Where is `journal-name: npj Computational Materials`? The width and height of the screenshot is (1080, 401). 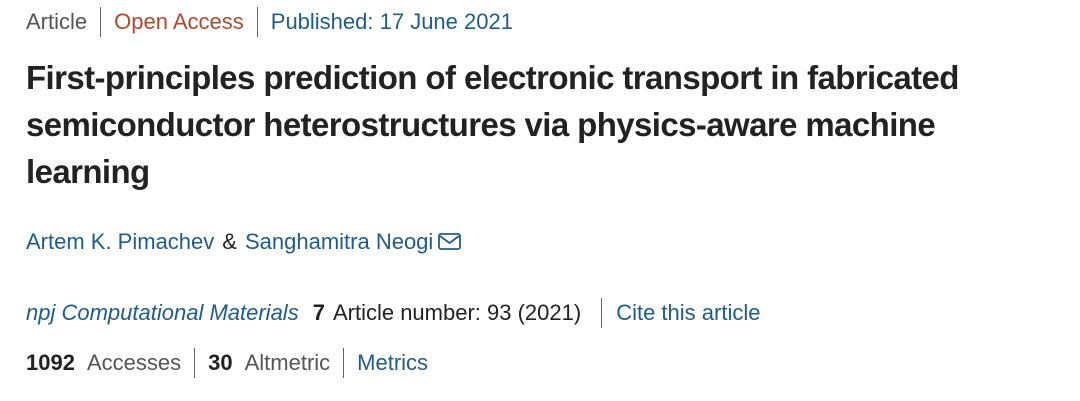 journal-name: npj Computational Materials is located at coordinates (162, 312).